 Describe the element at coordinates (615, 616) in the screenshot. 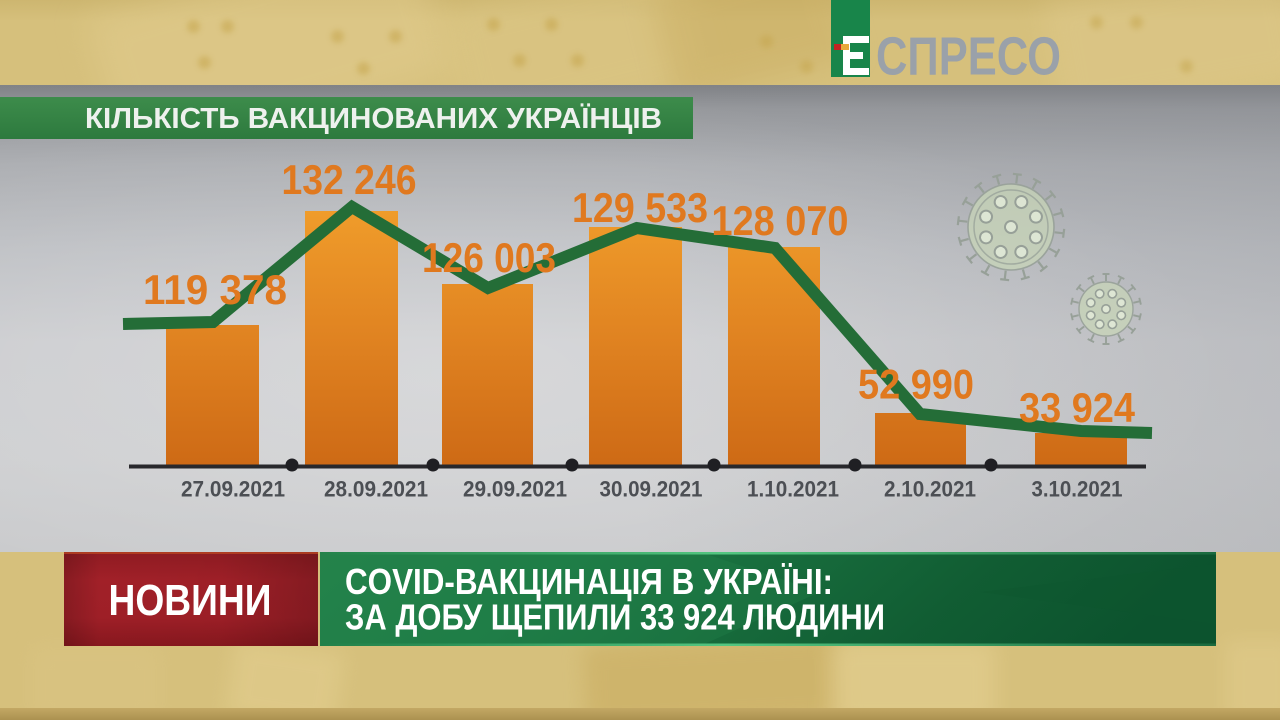

I see `svg-text: ЗА ДОБУ ЩЕПИЛИ 33 924 ЛЮДИНИ` at that location.